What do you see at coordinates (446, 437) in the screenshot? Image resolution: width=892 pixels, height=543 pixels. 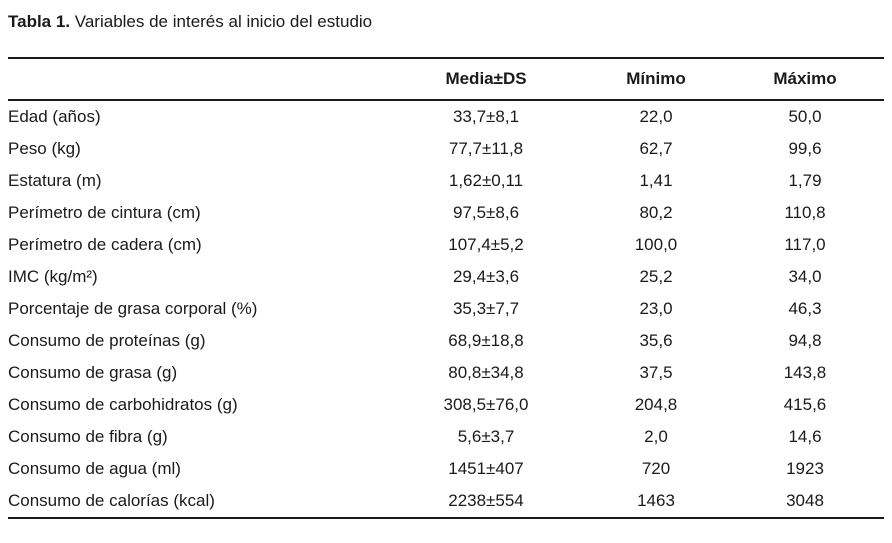 I see `table-row: Consumo de fibra (g) 5,6±3,7 2,0 14,6` at bounding box center [446, 437].